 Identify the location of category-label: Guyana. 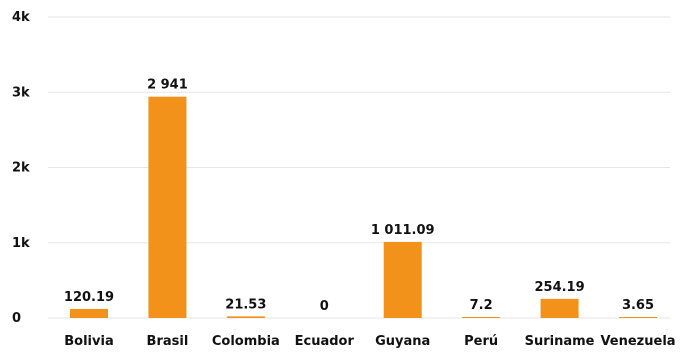
(402, 341).